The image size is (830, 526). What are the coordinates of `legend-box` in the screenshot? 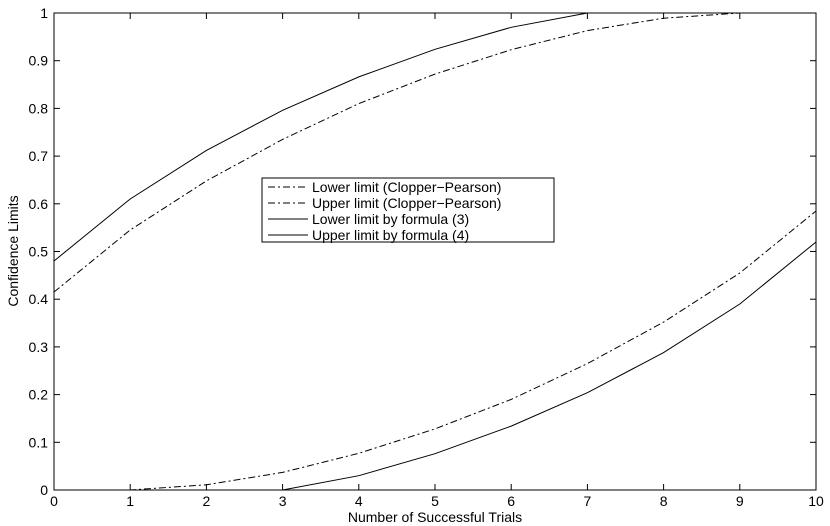 It's located at (408, 210).